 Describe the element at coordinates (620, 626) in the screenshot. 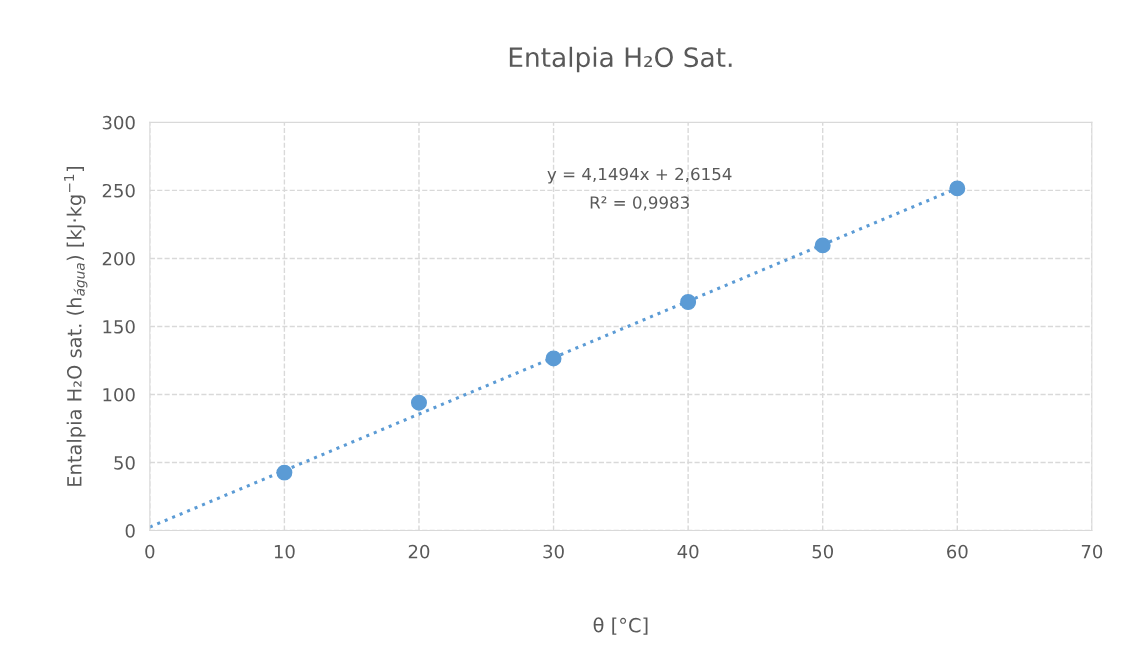

I see `x-axis-title: θ [°C]` at that location.